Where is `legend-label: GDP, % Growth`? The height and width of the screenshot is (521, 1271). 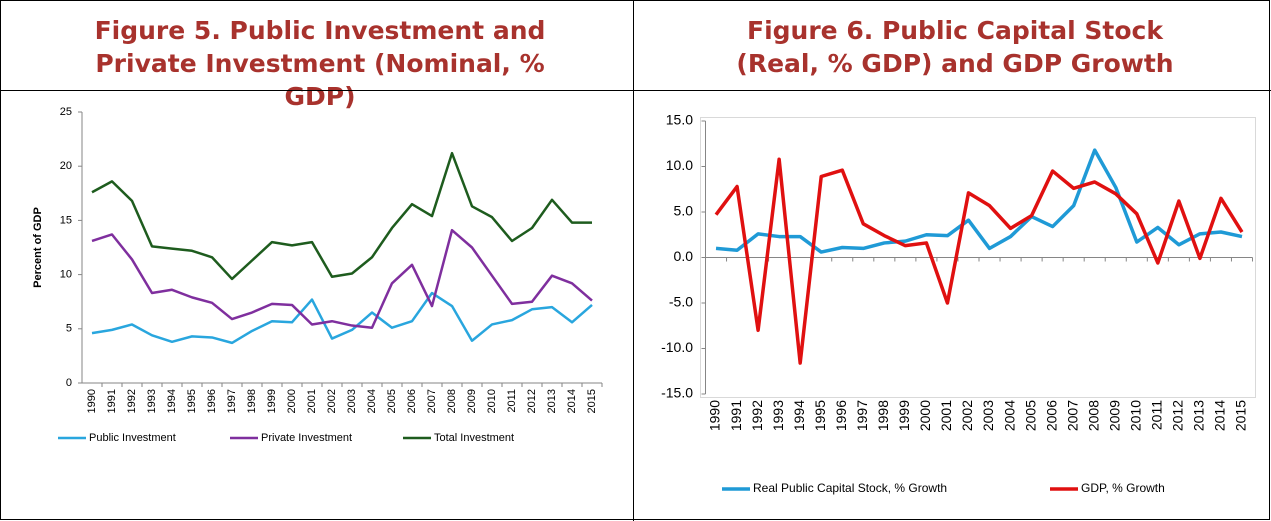 legend-label: GDP, % Growth is located at coordinates (1123, 488).